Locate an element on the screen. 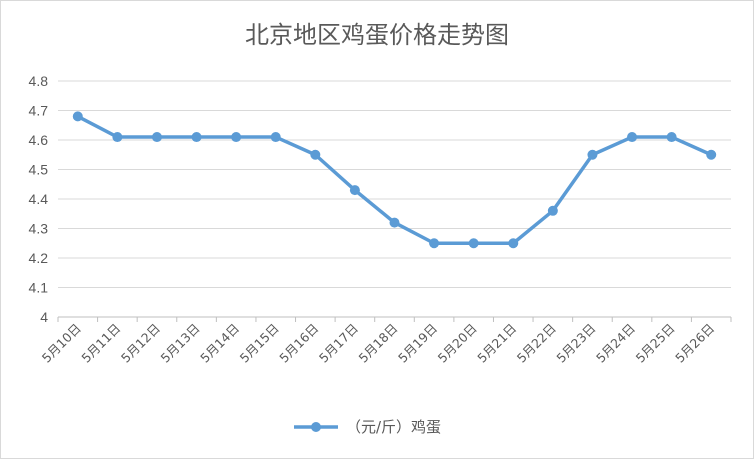 The width and height of the screenshot is (754, 459). x-tick-label: 5月13日 is located at coordinates (180, 343).